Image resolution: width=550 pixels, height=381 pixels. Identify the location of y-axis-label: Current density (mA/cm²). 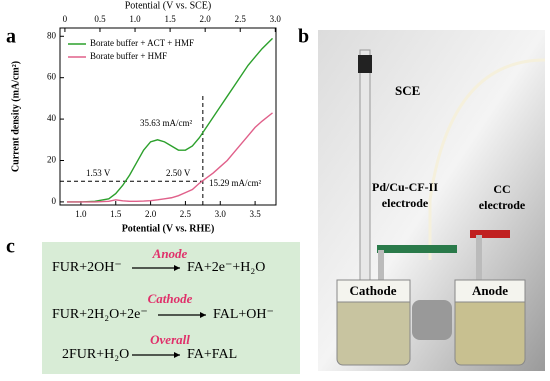
(15, 116).